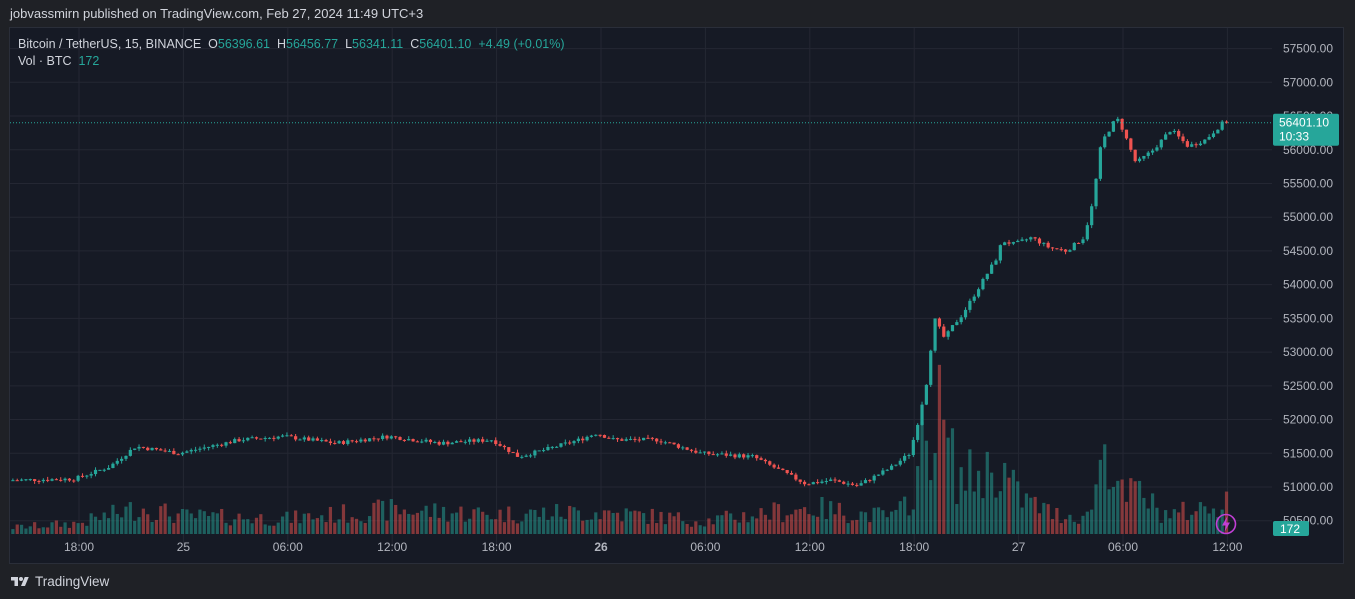 This screenshot has width=1355, height=599. What do you see at coordinates (392, 547) in the screenshot?
I see `time-tick-label: 12:00` at bounding box center [392, 547].